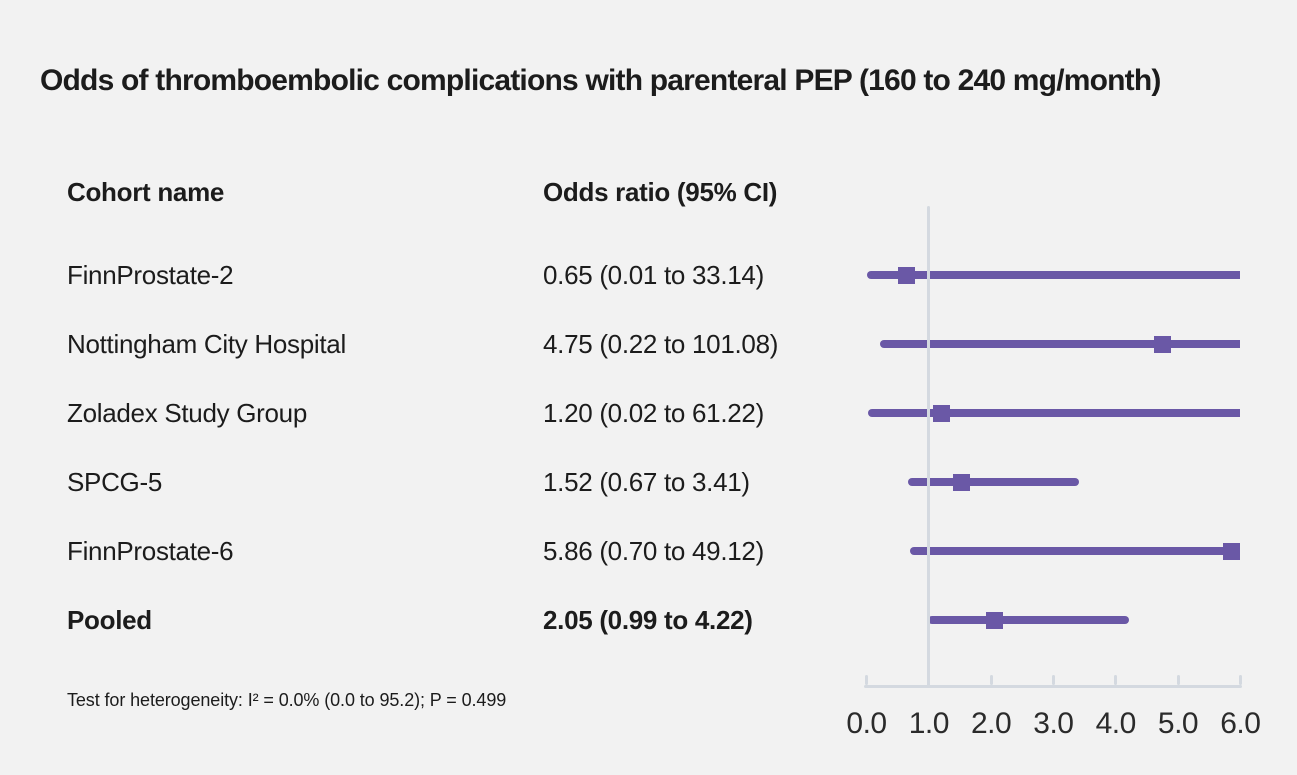 This screenshot has height=775, width=1297. What do you see at coordinates (1178, 723) in the screenshot?
I see `x-axis-tick-label: 5.0` at bounding box center [1178, 723].